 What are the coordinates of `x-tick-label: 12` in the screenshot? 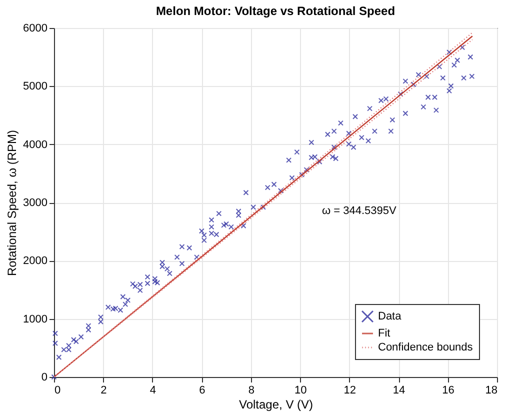 It's located at (350, 390).